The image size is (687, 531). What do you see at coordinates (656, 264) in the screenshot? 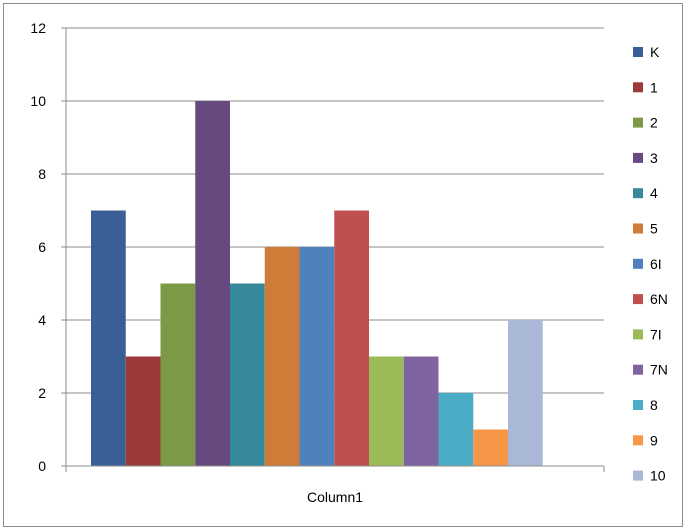
I see `legend-label: 6I` at bounding box center [656, 264].